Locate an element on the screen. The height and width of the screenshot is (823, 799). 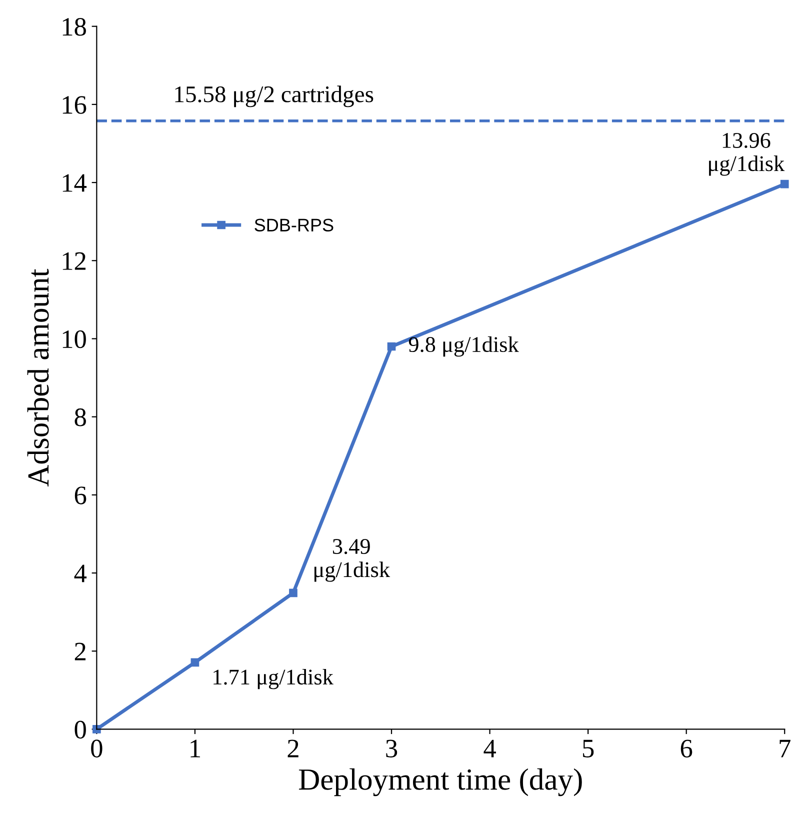
y-tick-label: 16 is located at coordinates (74, 105).